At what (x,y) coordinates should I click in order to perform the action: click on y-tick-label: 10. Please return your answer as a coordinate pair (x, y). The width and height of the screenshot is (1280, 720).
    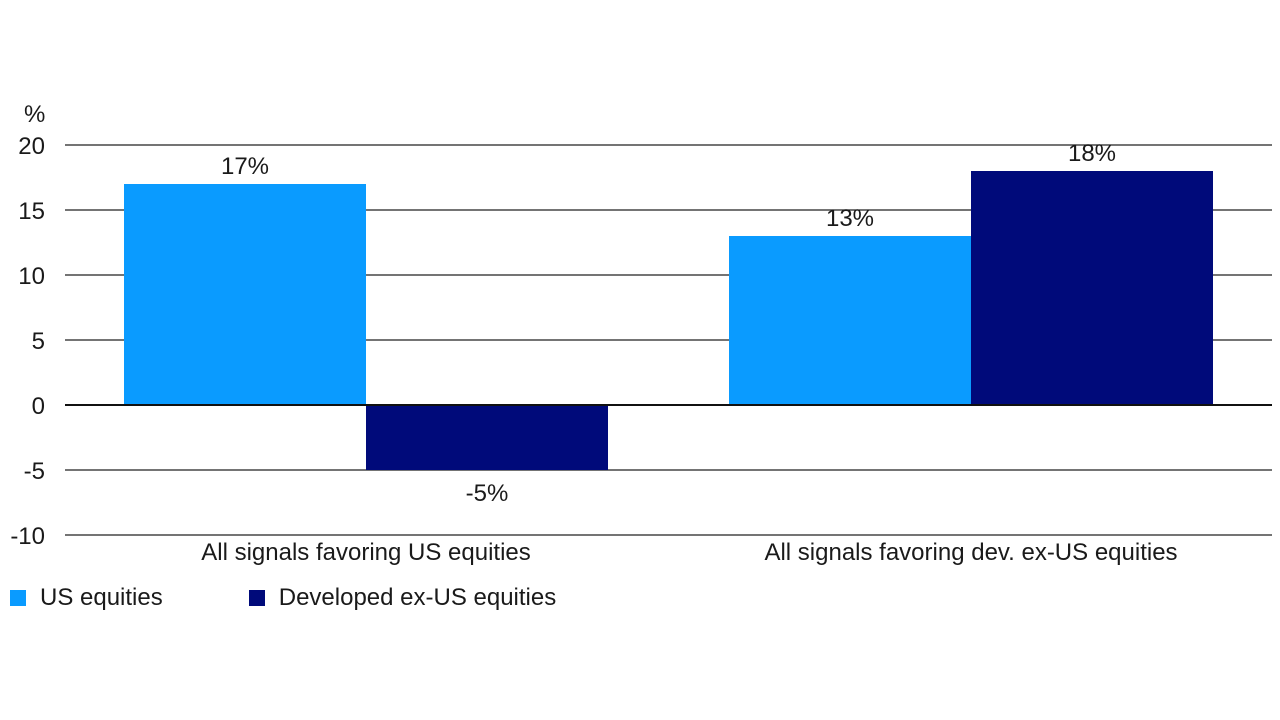
    Looking at the image, I should click on (31, 276).